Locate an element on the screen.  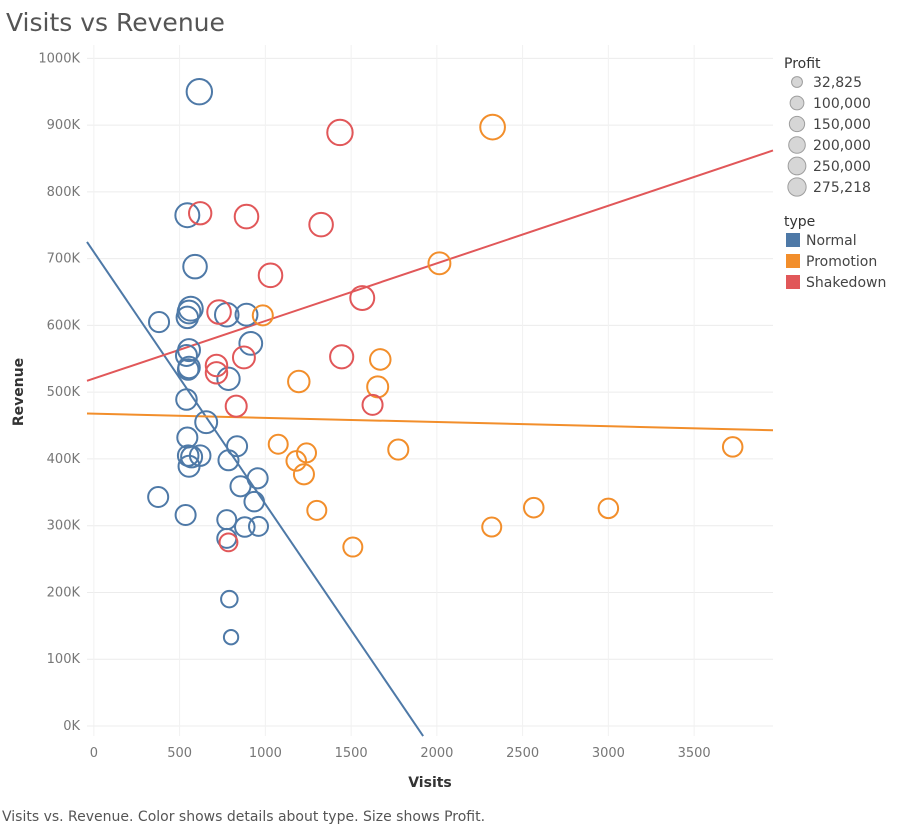
size-legend-label: 200,000 is located at coordinates (842, 146).